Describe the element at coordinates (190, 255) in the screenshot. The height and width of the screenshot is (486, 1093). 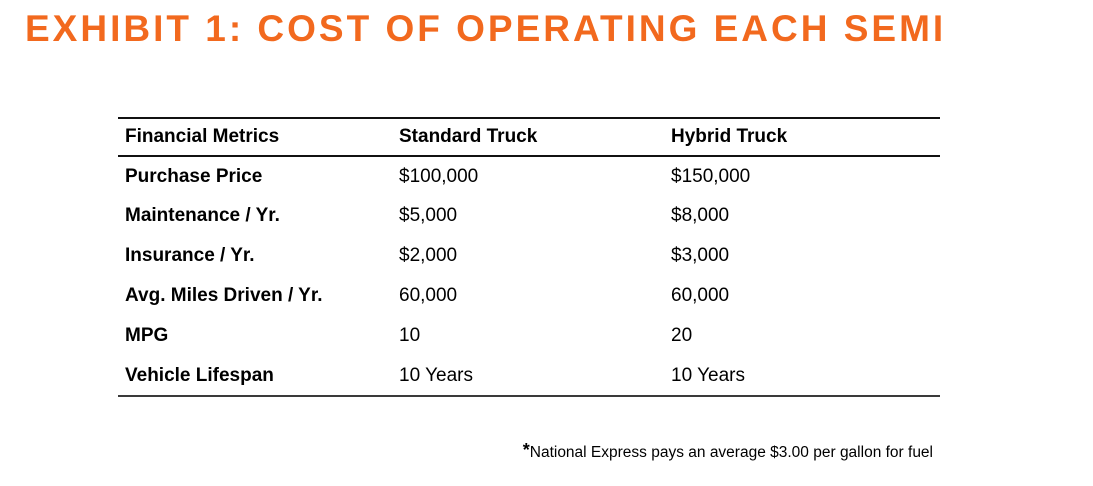
I see `metric-label: Insurance / Yr.` at that location.